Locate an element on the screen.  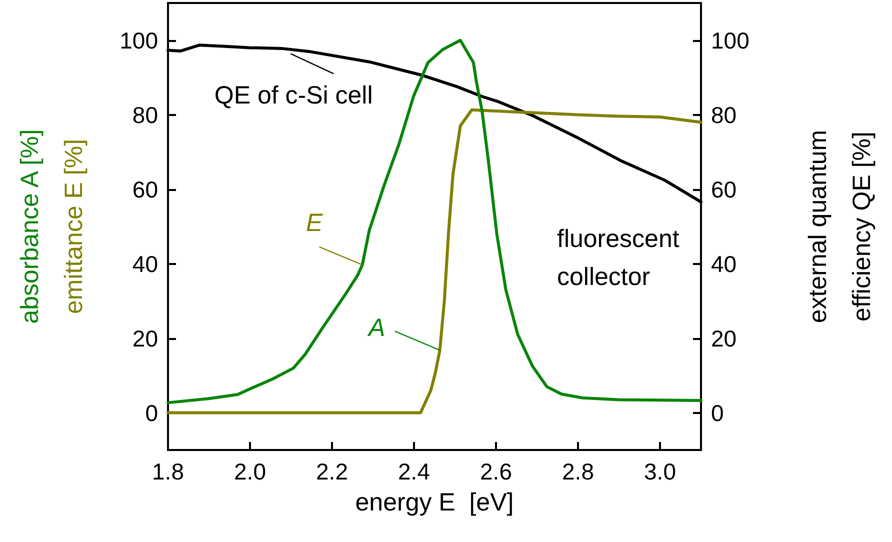
annotation: fluorescent collector is located at coordinates (618, 258).